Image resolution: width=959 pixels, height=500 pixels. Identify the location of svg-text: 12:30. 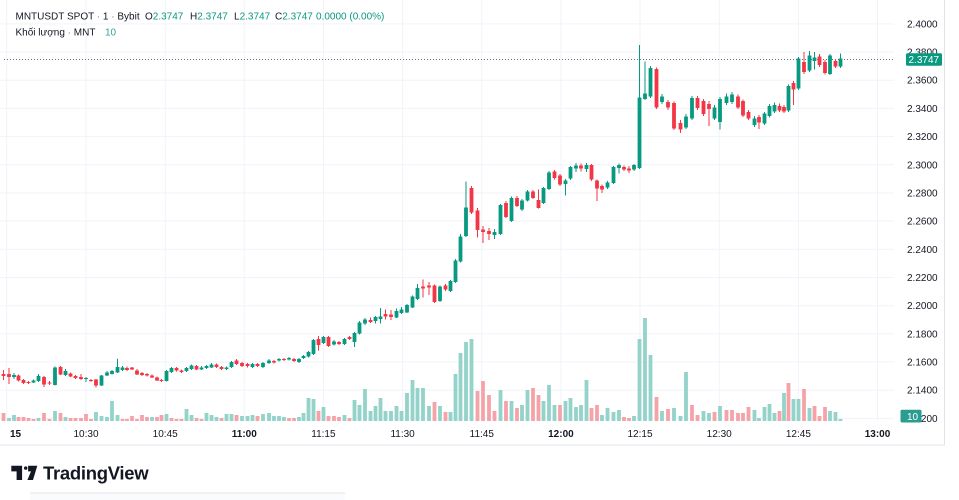
(719, 434).